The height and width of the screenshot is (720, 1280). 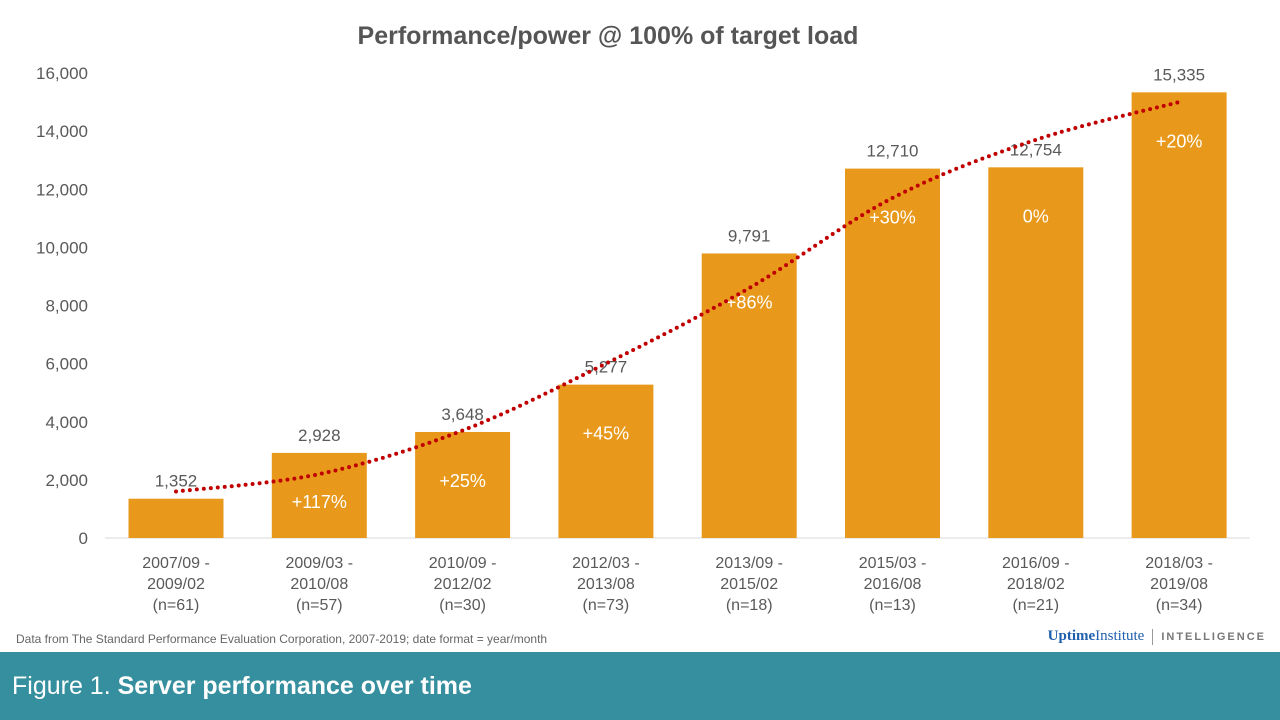 What do you see at coordinates (606, 367) in the screenshot?
I see `data-label: 5,277` at bounding box center [606, 367].